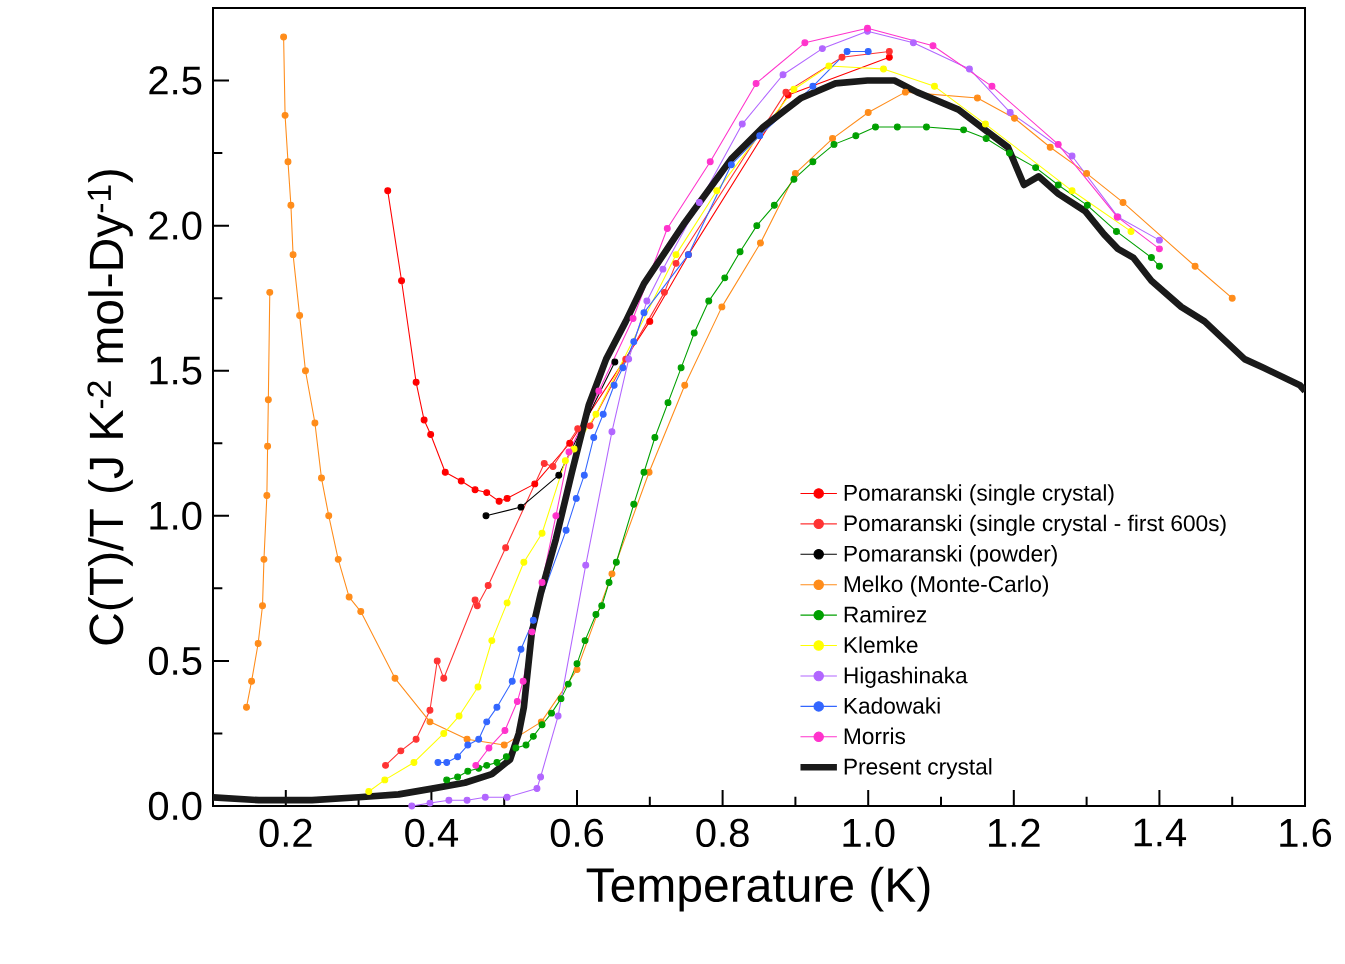 This screenshot has height=964, width=1345. Describe the element at coordinates (892, 705) in the screenshot. I see `legend-label: Kadowaki` at that location.